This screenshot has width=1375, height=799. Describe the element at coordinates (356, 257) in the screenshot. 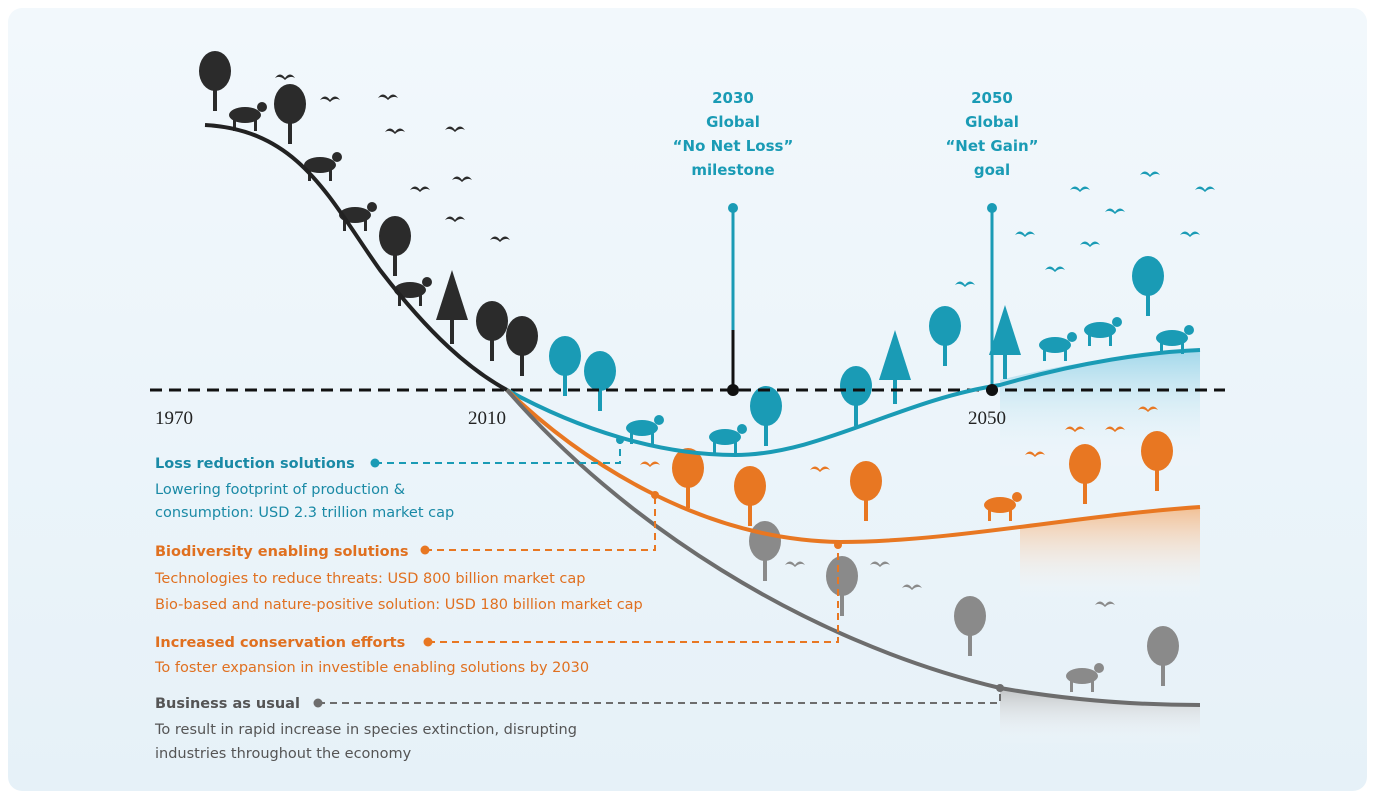

I see `historic-curve` at that location.